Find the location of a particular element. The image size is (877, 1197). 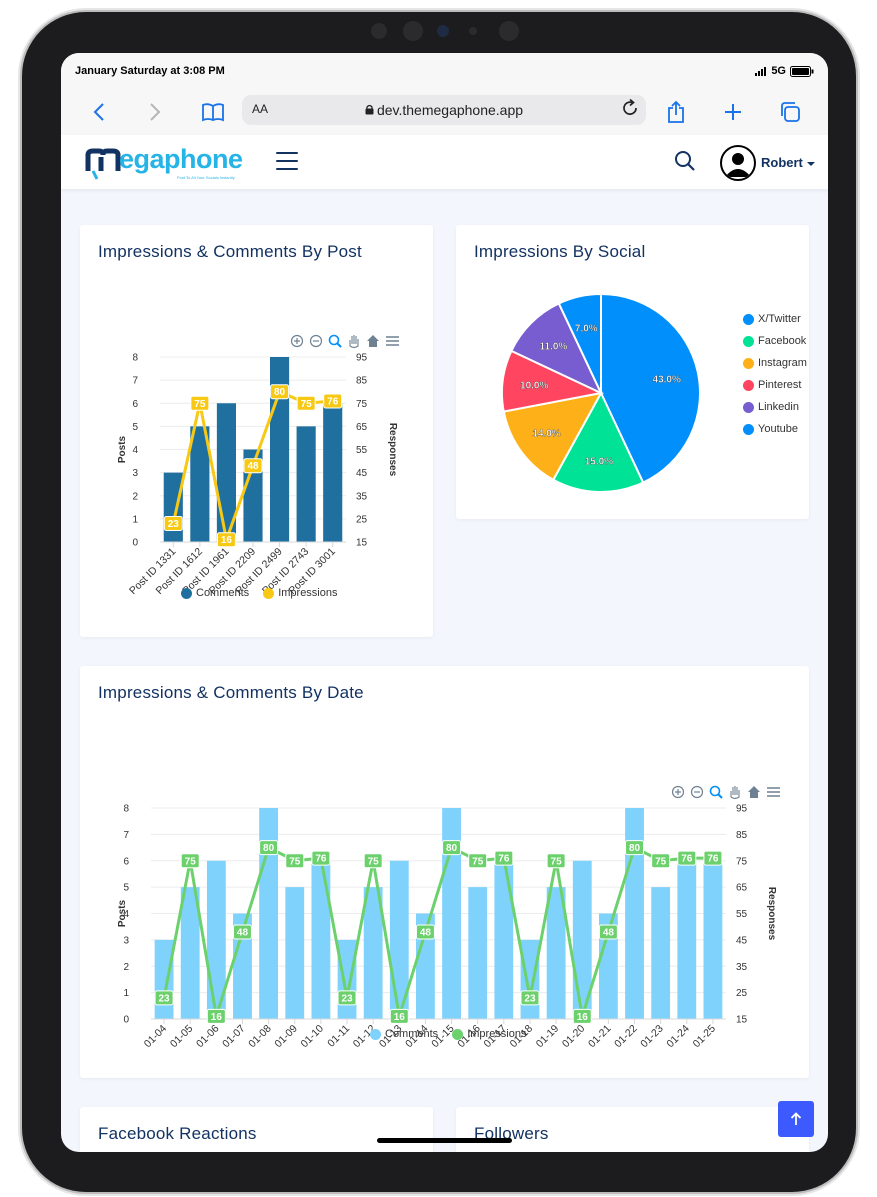

address-bar: AA dev.themegaphone.app is located at coordinates (444, 110).